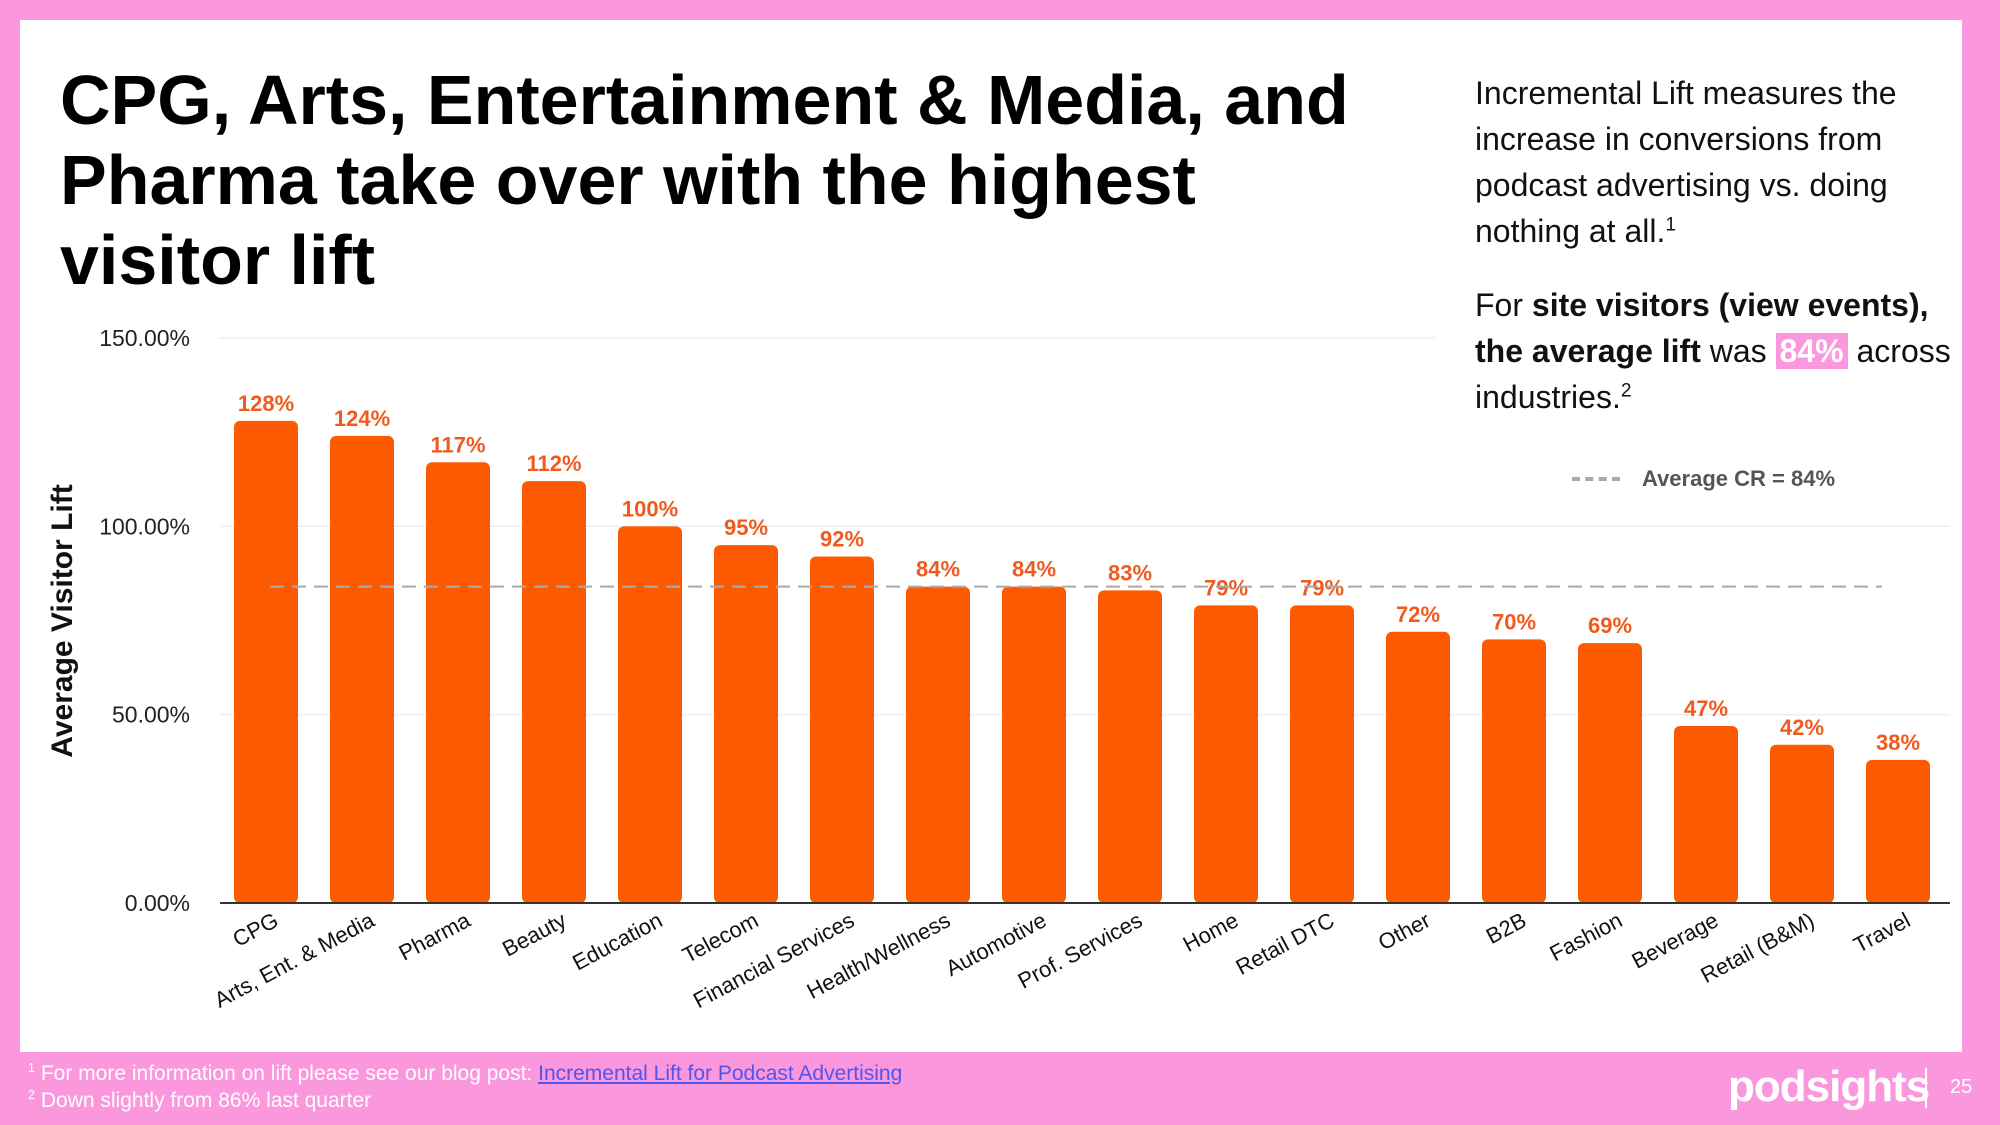  I want to click on category-label: Home, so click(1211, 932).